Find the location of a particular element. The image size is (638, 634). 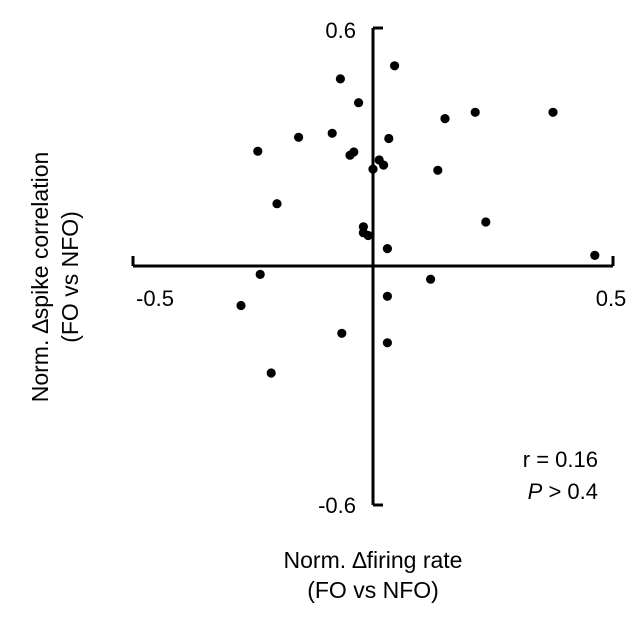

p-value-text: > 0.4 is located at coordinates (570, 491).